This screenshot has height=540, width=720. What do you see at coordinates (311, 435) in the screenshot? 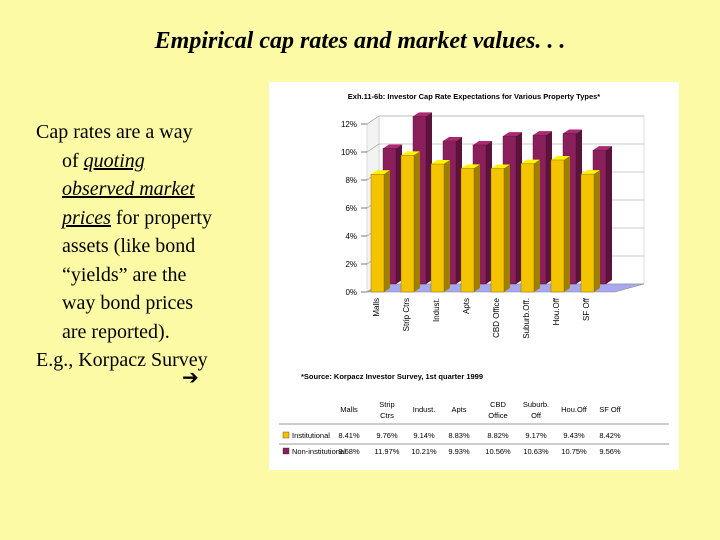
I see `legend-label: Institutional` at bounding box center [311, 435].